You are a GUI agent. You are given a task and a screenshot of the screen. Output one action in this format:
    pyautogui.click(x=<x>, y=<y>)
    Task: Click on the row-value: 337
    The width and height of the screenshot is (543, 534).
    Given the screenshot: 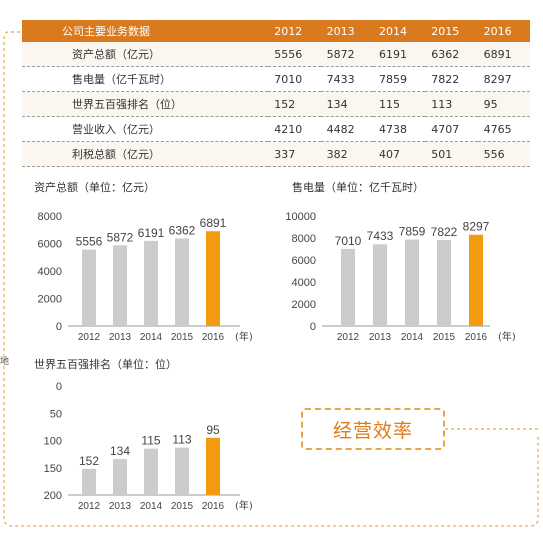 What is the action you would take?
    pyautogui.click(x=294, y=154)
    